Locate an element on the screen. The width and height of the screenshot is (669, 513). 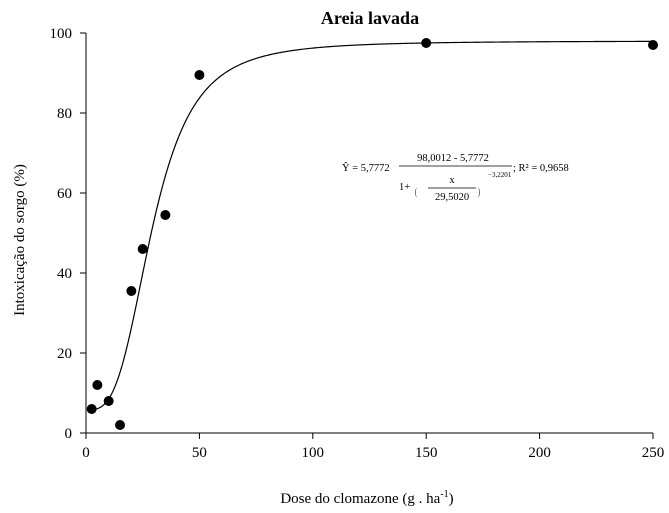
x-tick-labels: 0 50 100 150 200 250 is located at coordinates (373, 453).